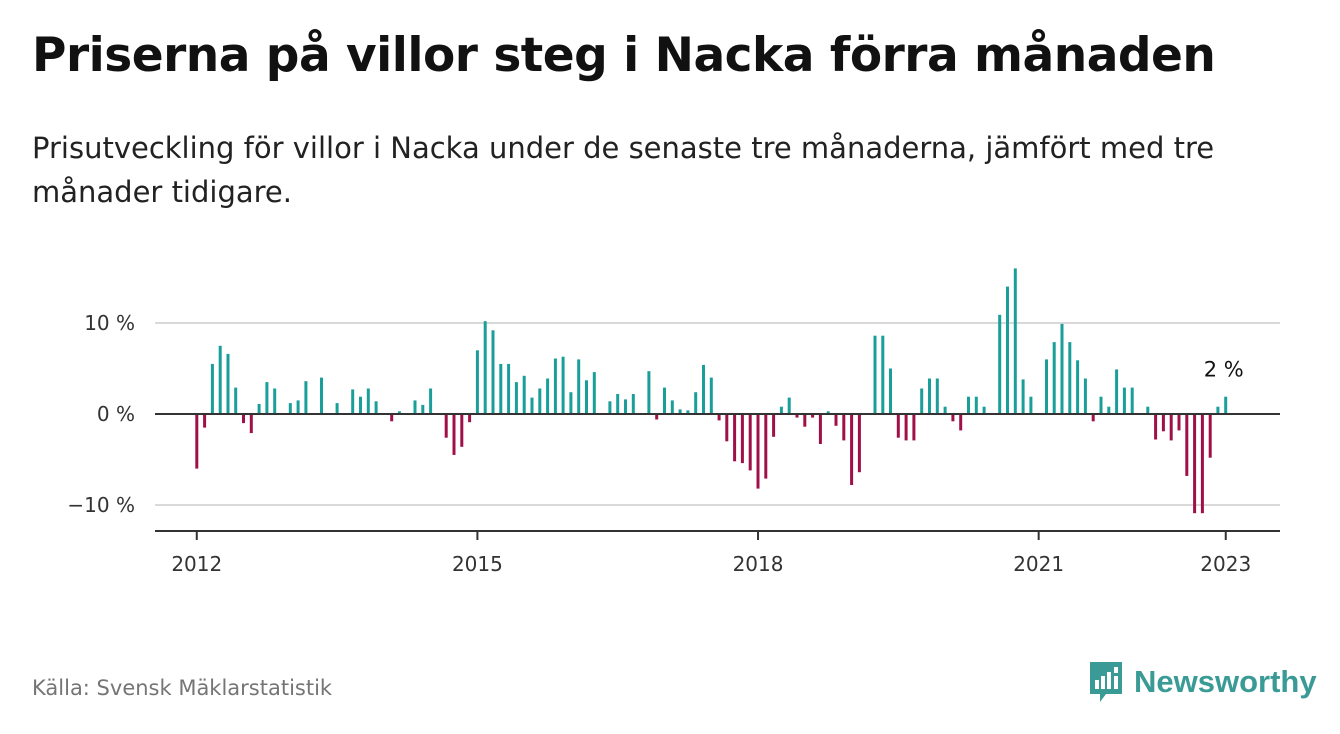 This screenshot has width=1340, height=734. Describe the element at coordinates (101, 505) in the screenshot. I see `y-tick-label: −10 %` at that location.